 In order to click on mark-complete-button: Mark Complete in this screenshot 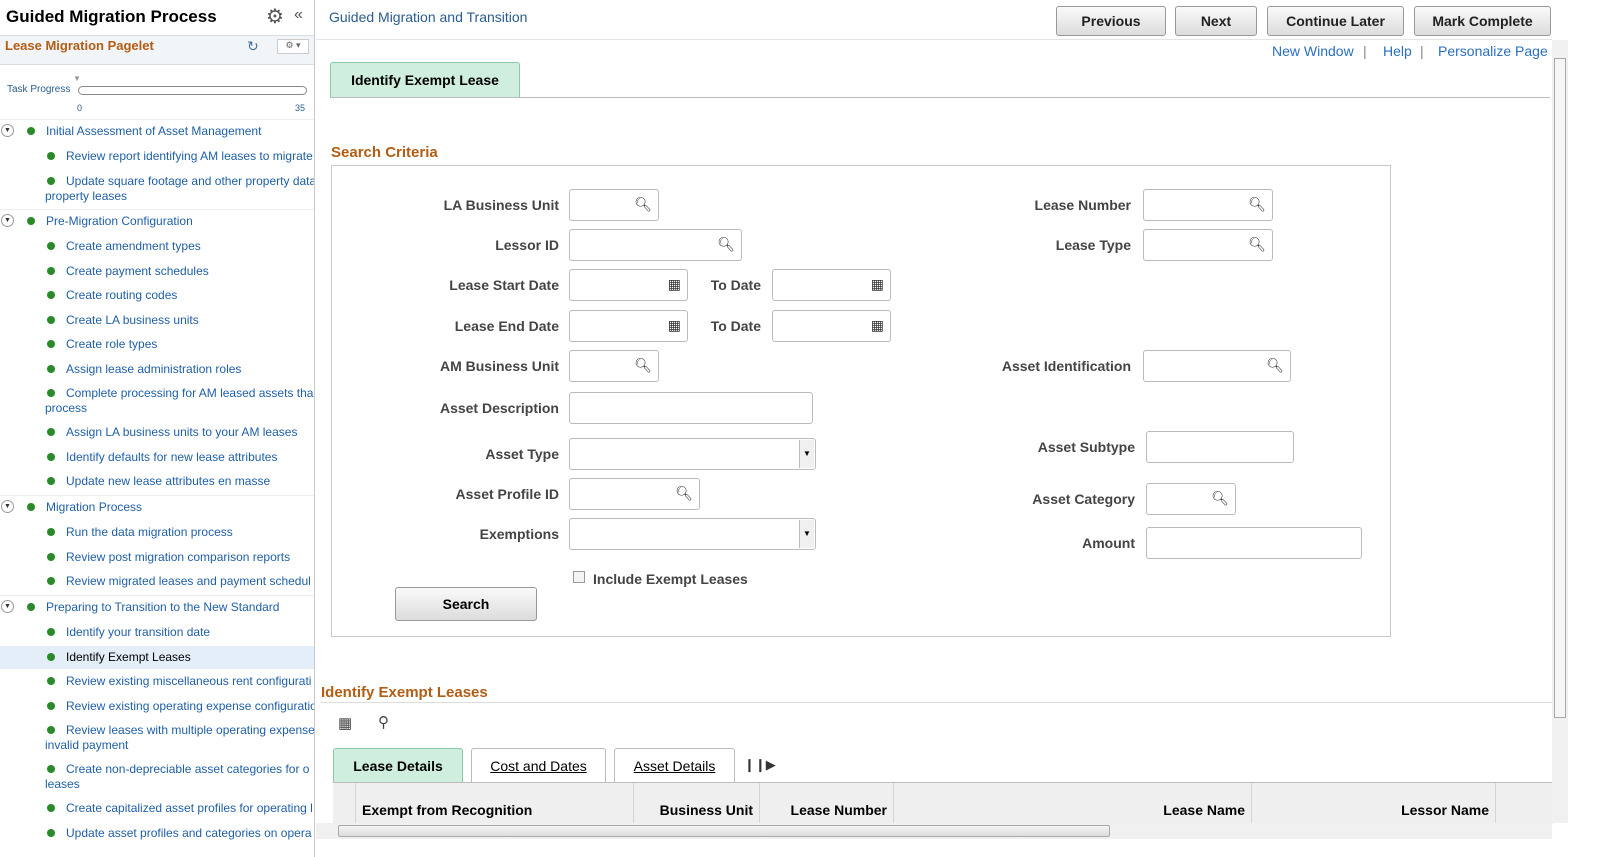, I will do `click(1482, 21)`.